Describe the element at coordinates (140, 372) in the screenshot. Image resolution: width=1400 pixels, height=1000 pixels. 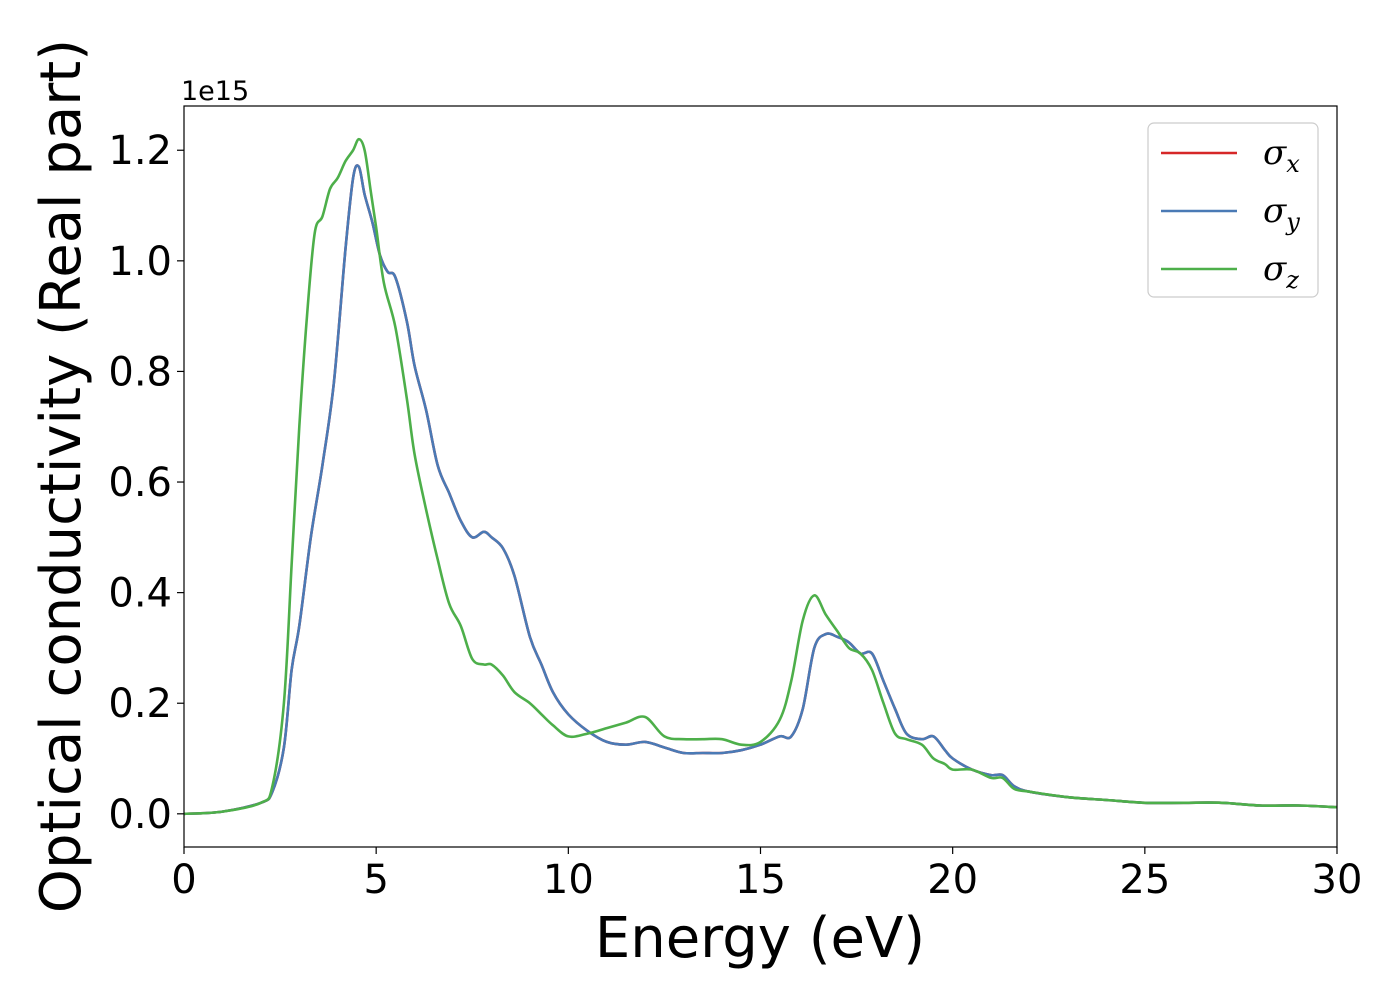
I see `y-tick-label: 0.8` at that location.